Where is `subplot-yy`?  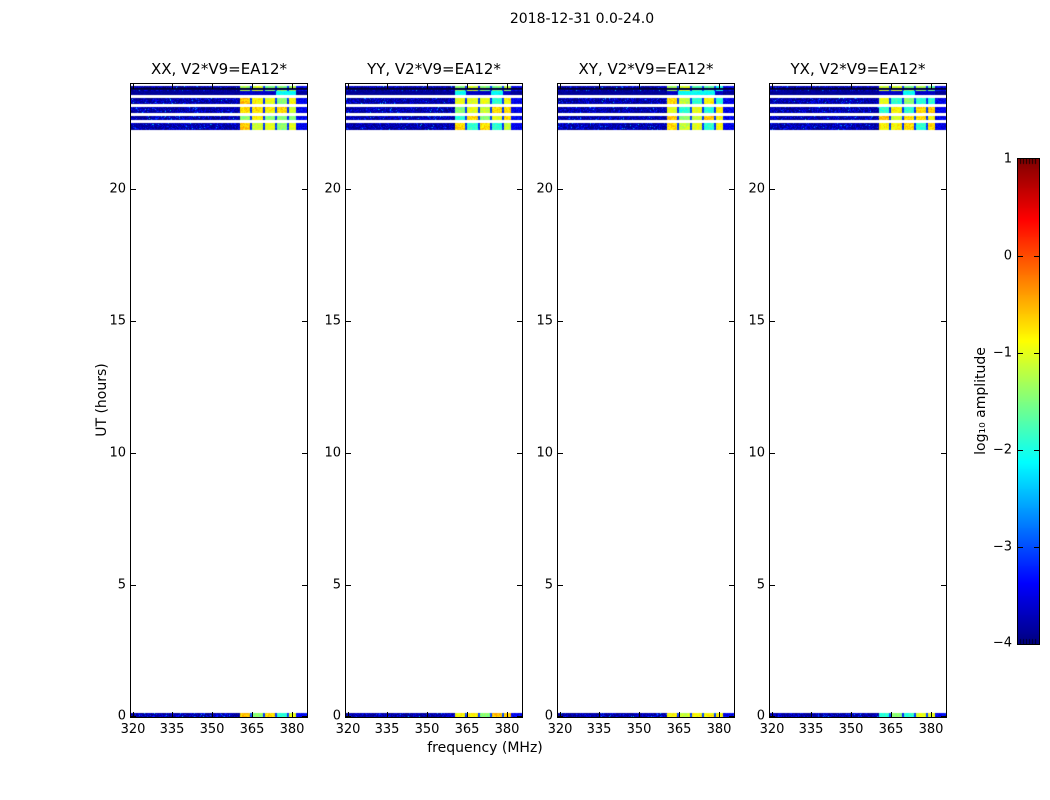 subplot-yy is located at coordinates (434, 400).